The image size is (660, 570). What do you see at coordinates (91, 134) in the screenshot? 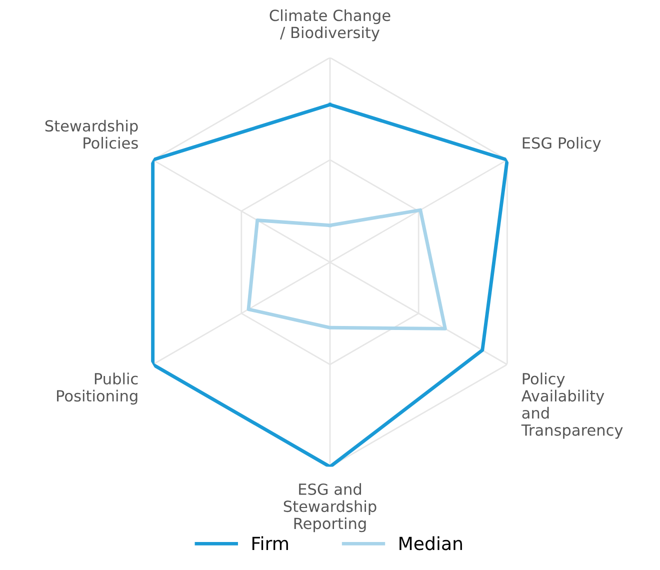
I see `spoke-label: Stewardship Policies` at bounding box center [91, 134].